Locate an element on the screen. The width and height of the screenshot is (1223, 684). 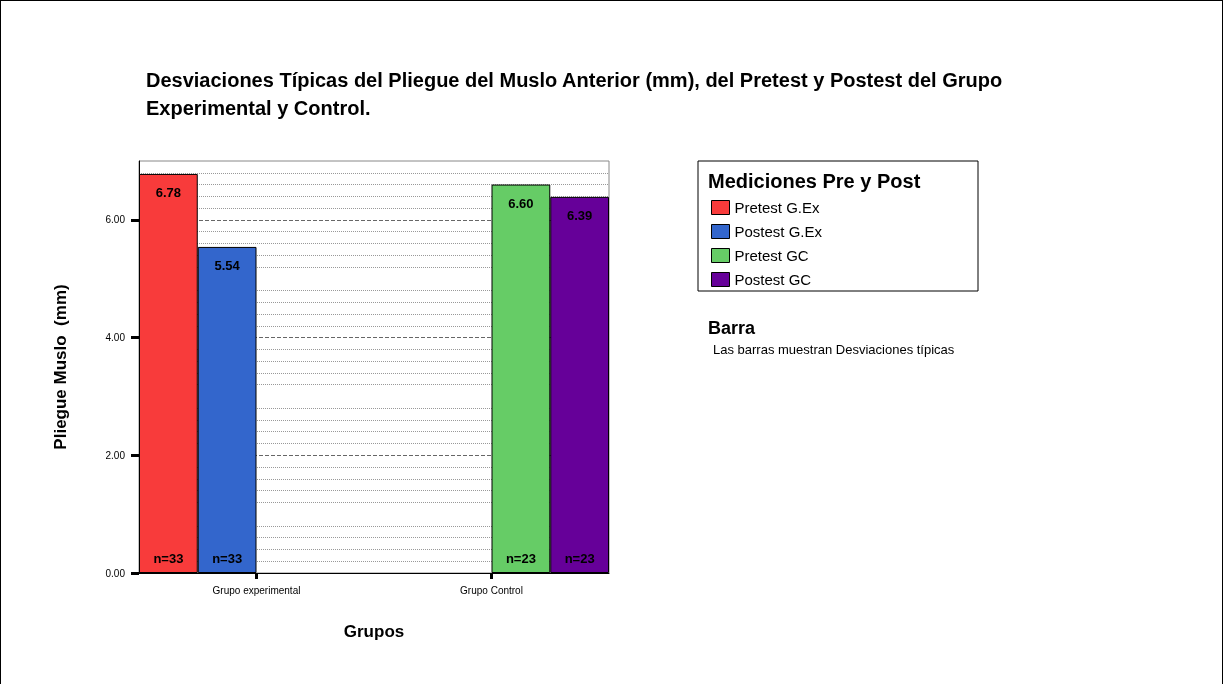
text: Las barras muestran Desviaciones típicas is located at coordinates (834, 349).